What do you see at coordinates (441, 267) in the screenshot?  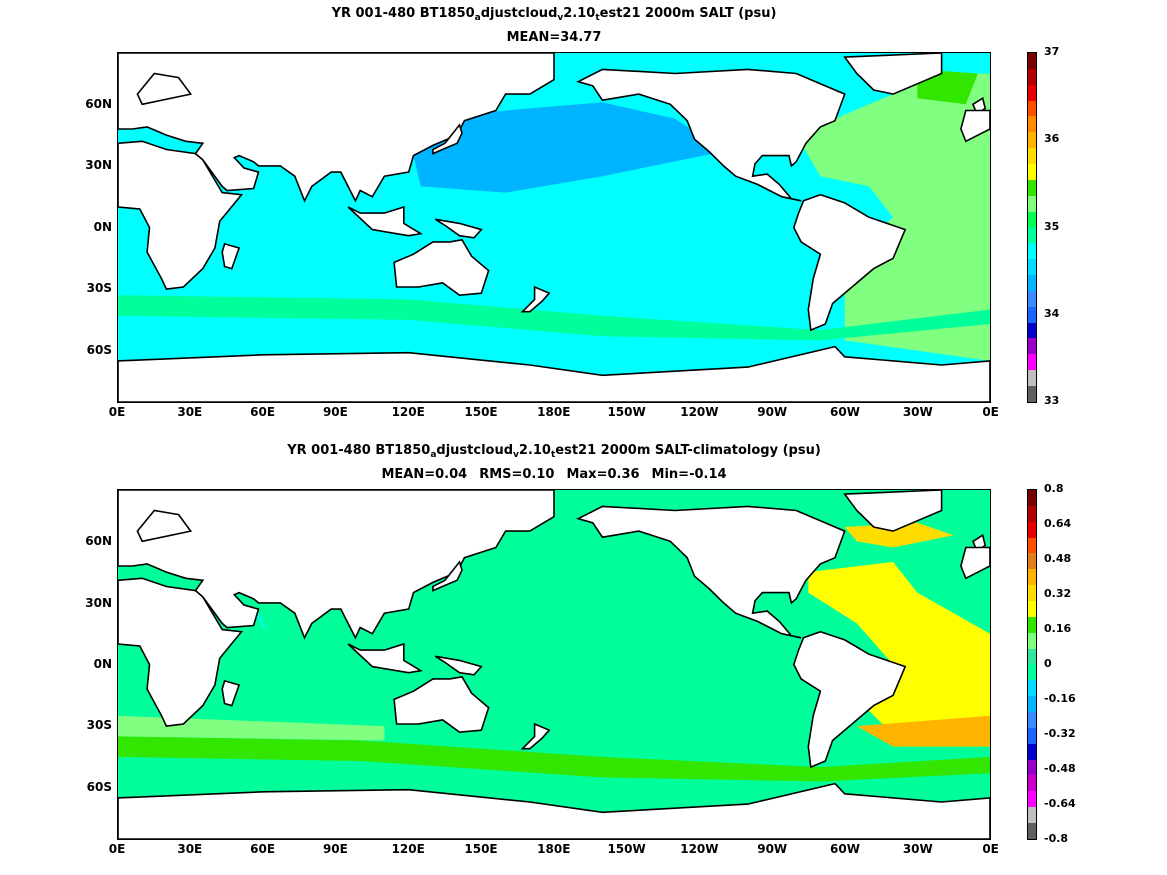 I see `landmass-australia` at bounding box center [441, 267].